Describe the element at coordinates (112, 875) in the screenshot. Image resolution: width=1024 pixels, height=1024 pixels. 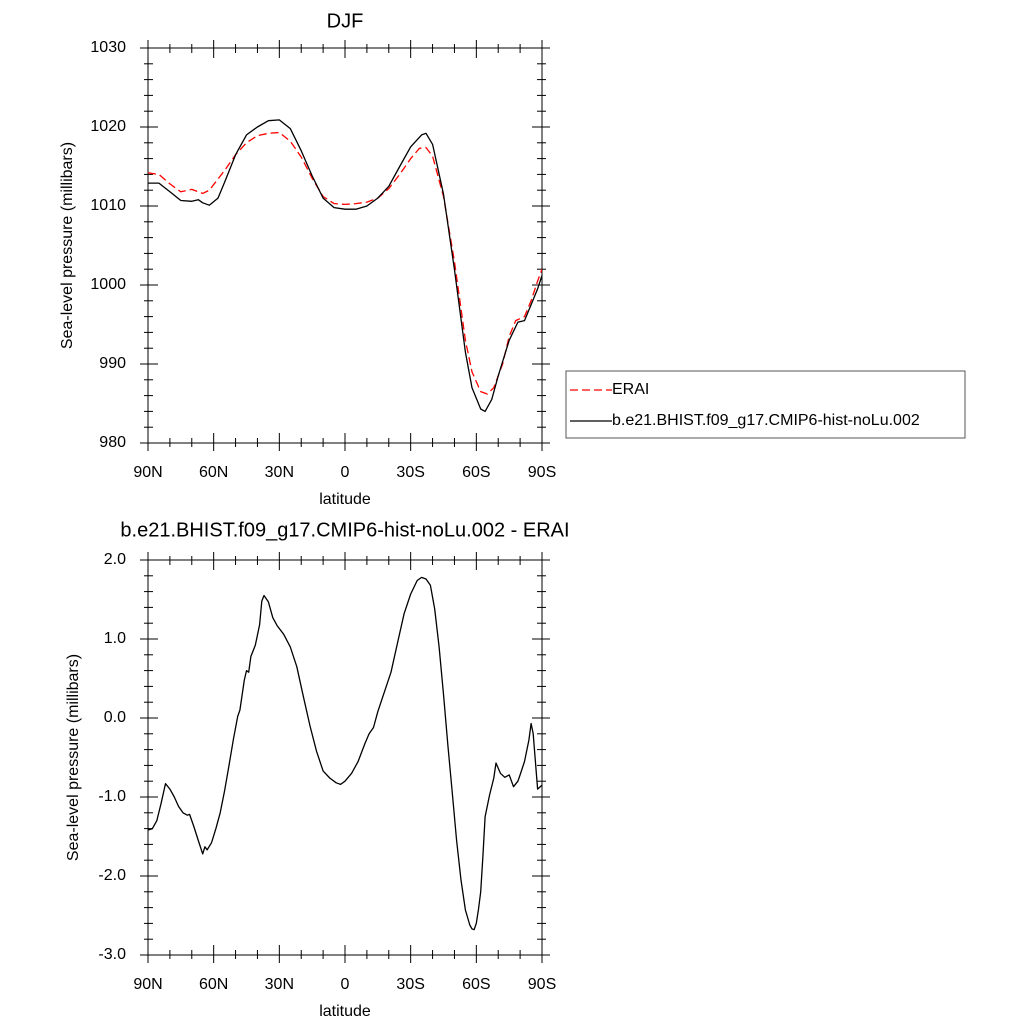
I see `y-tick-label: -2.0` at that location.